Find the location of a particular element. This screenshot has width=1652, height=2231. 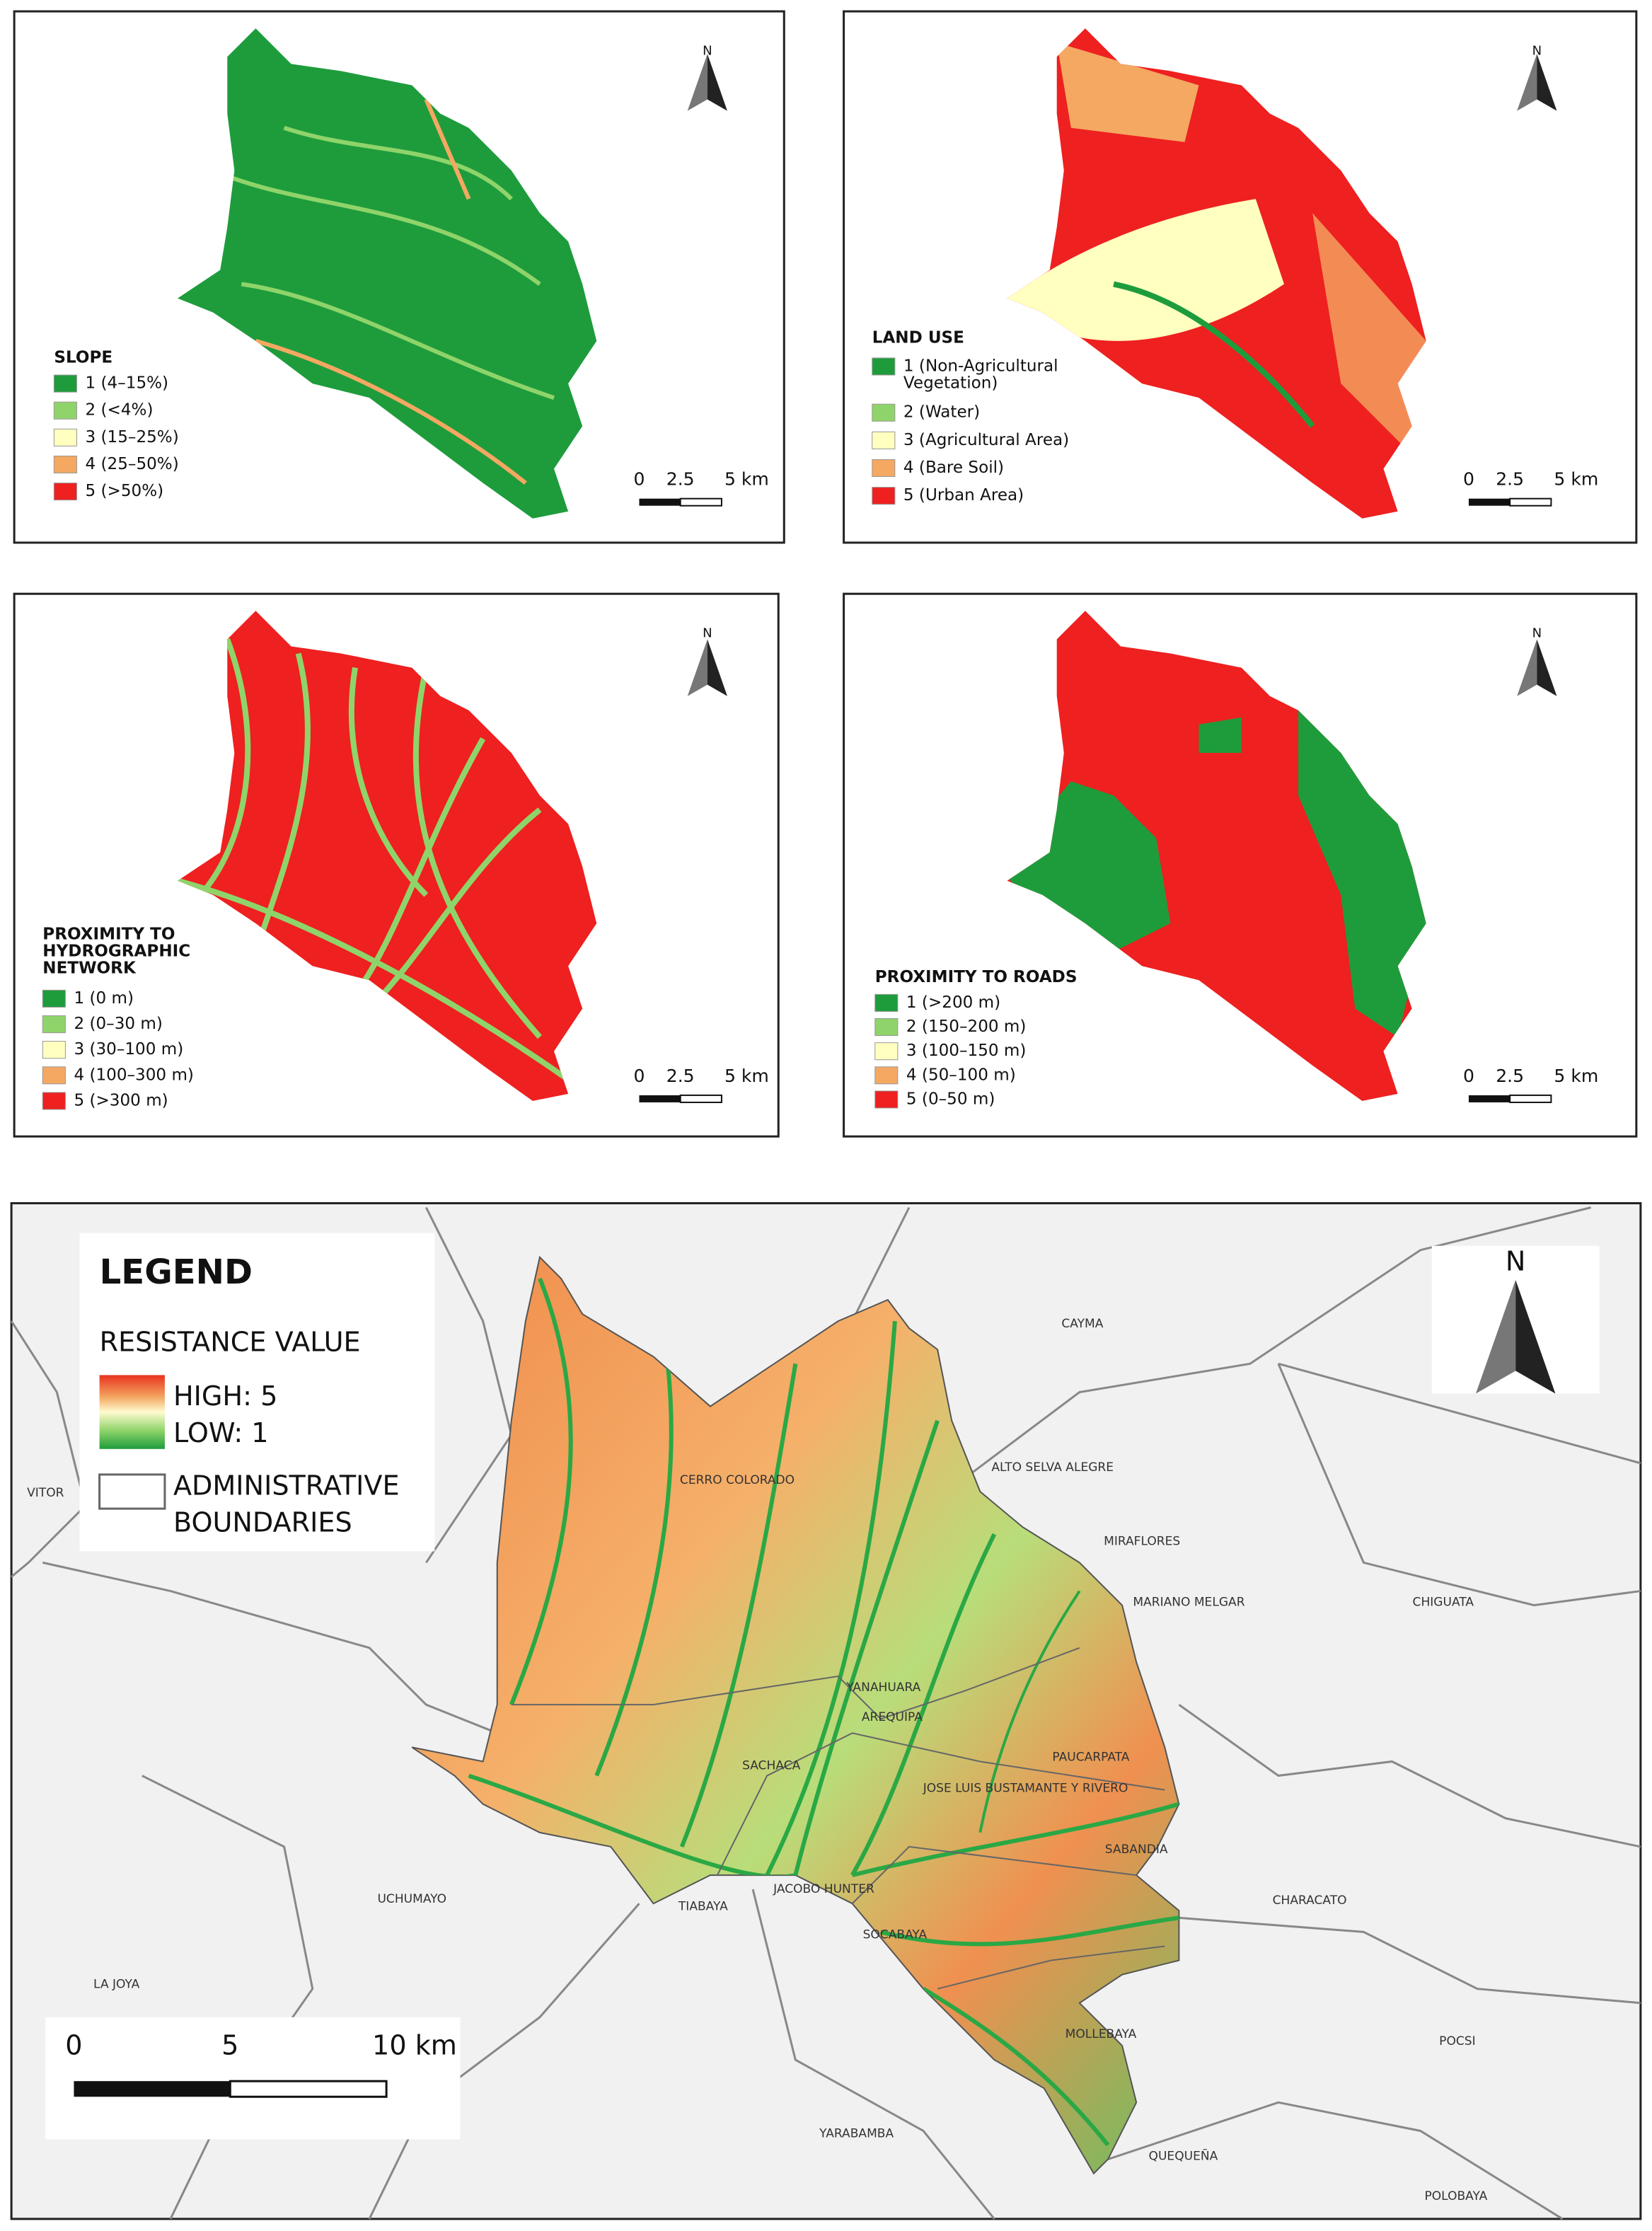

district-label: CERRO COLORADO is located at coordinates (737, 1480).